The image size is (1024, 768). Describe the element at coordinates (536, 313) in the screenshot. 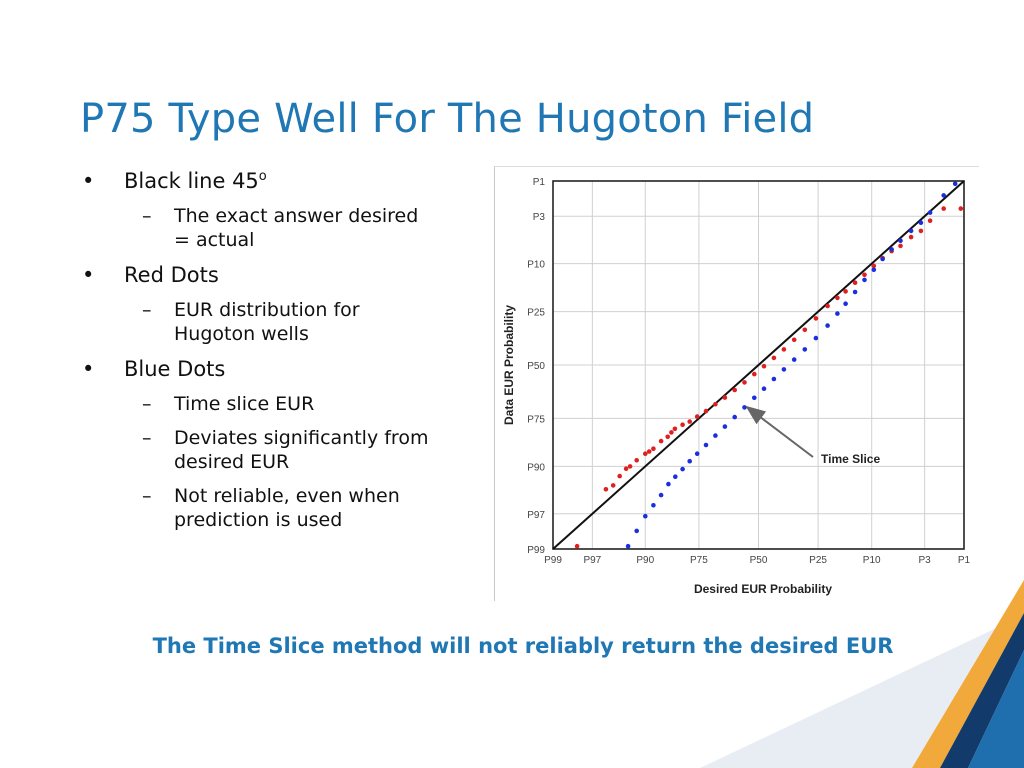

I see `y-tick-label: P25` at that location.